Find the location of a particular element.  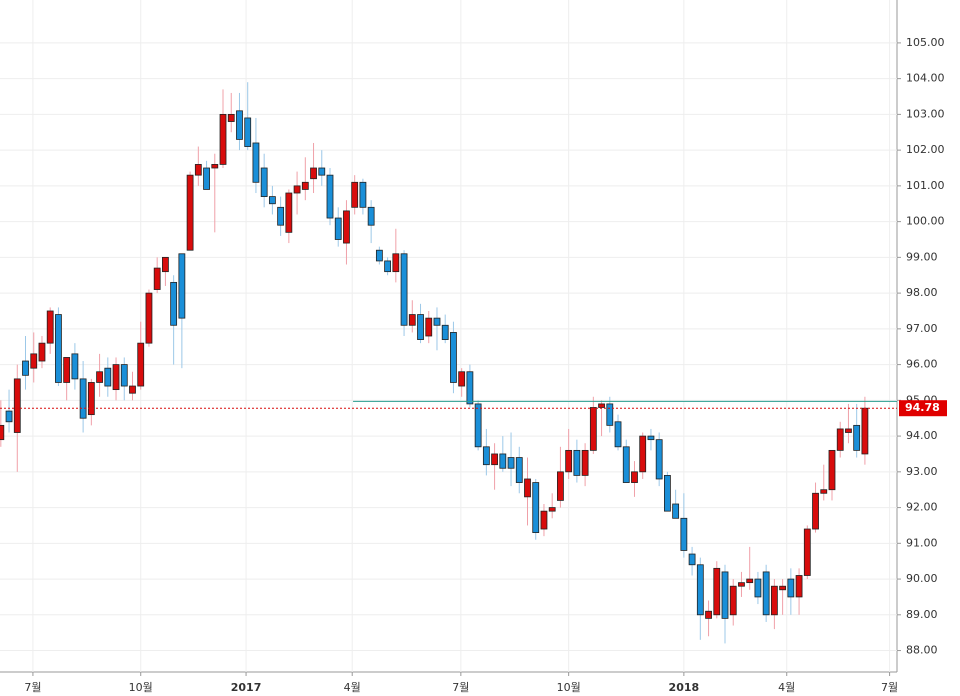

y-tick-label: 104.00 is located at coordinates (925, 78).